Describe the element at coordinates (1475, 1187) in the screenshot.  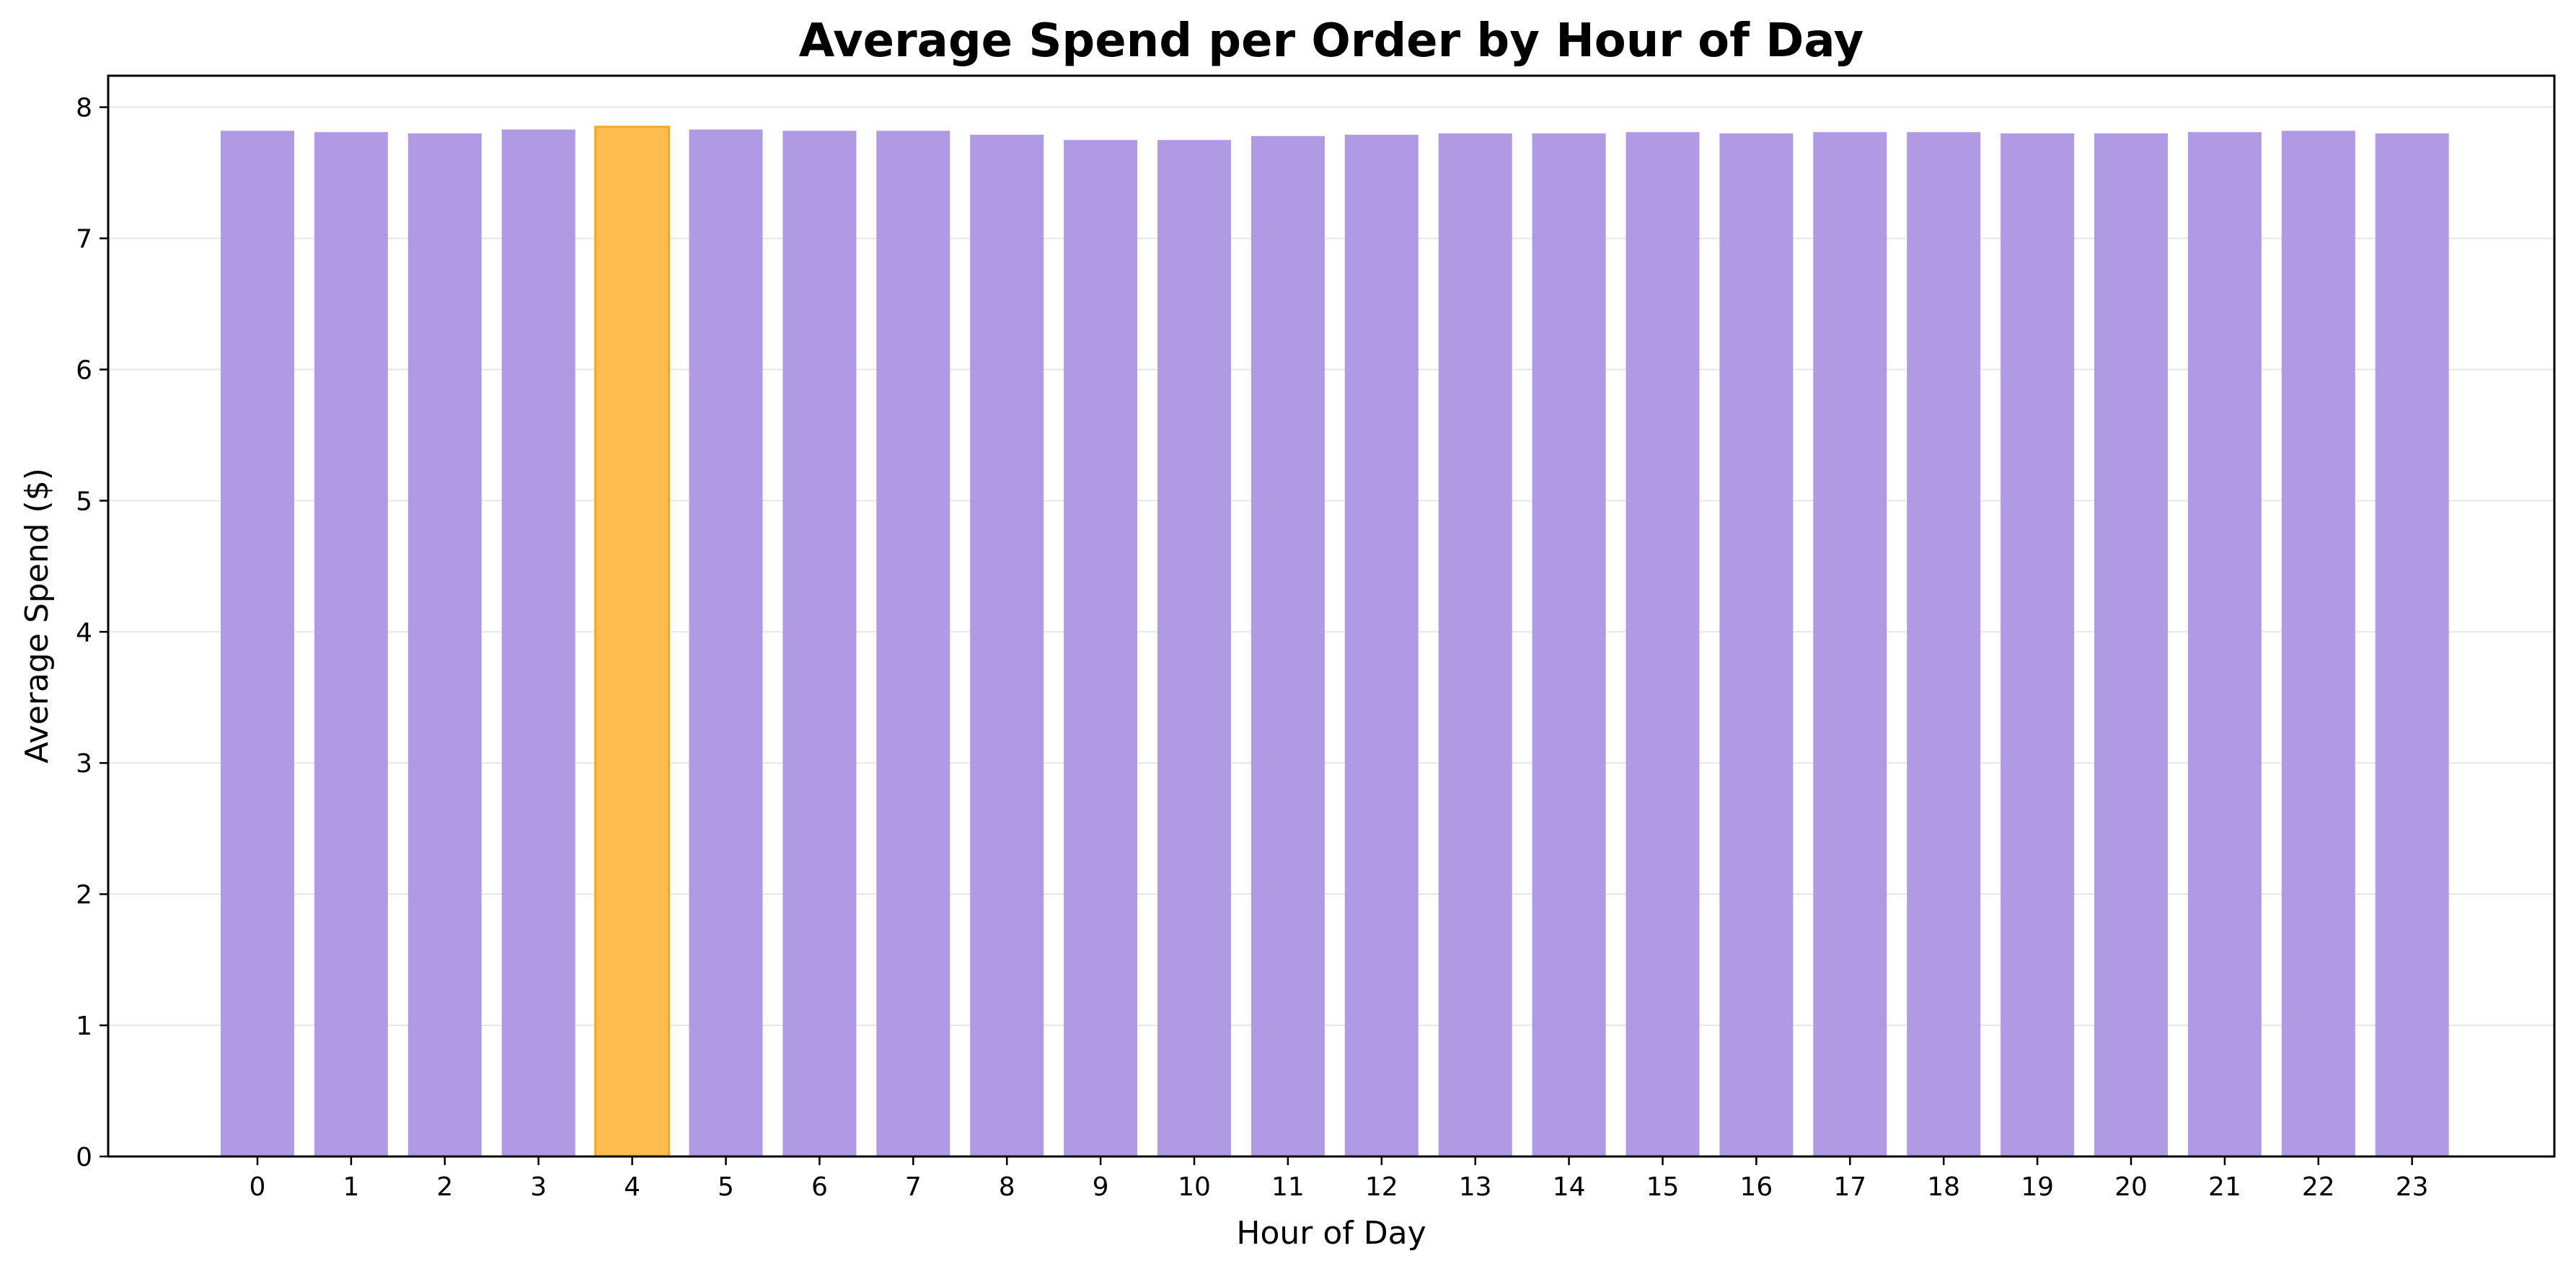
I see `x-tick-label: 13` at that location.